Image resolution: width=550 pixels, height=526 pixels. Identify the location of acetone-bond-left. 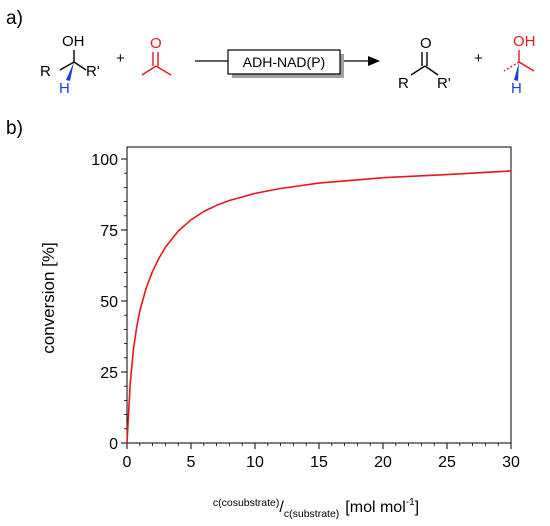
(149, 70).